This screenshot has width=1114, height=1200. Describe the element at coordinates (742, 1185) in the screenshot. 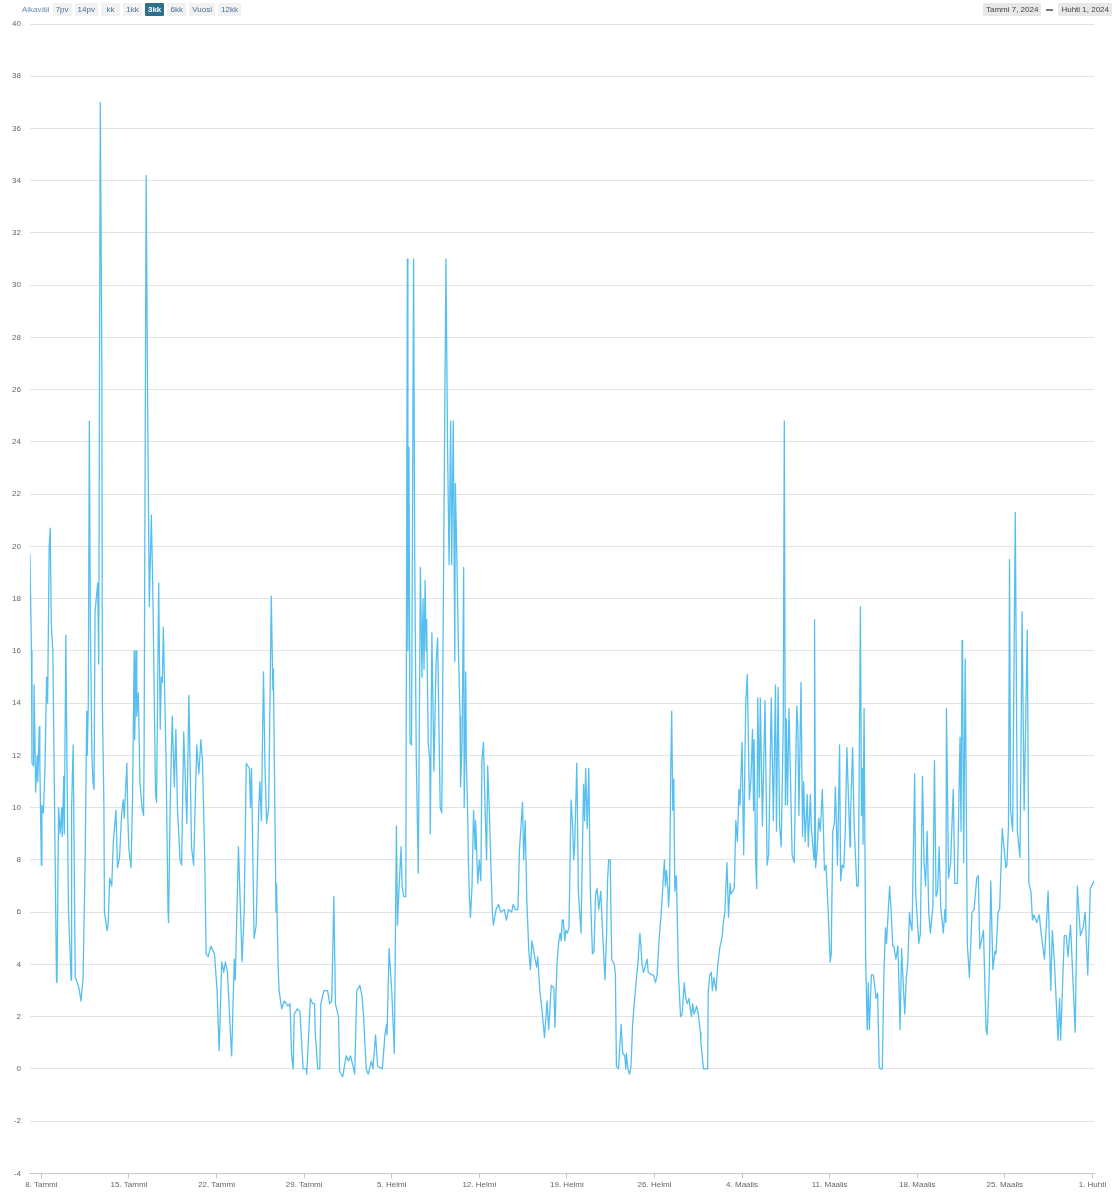

I see `x-tick-label: 4. Maalis` at that location.